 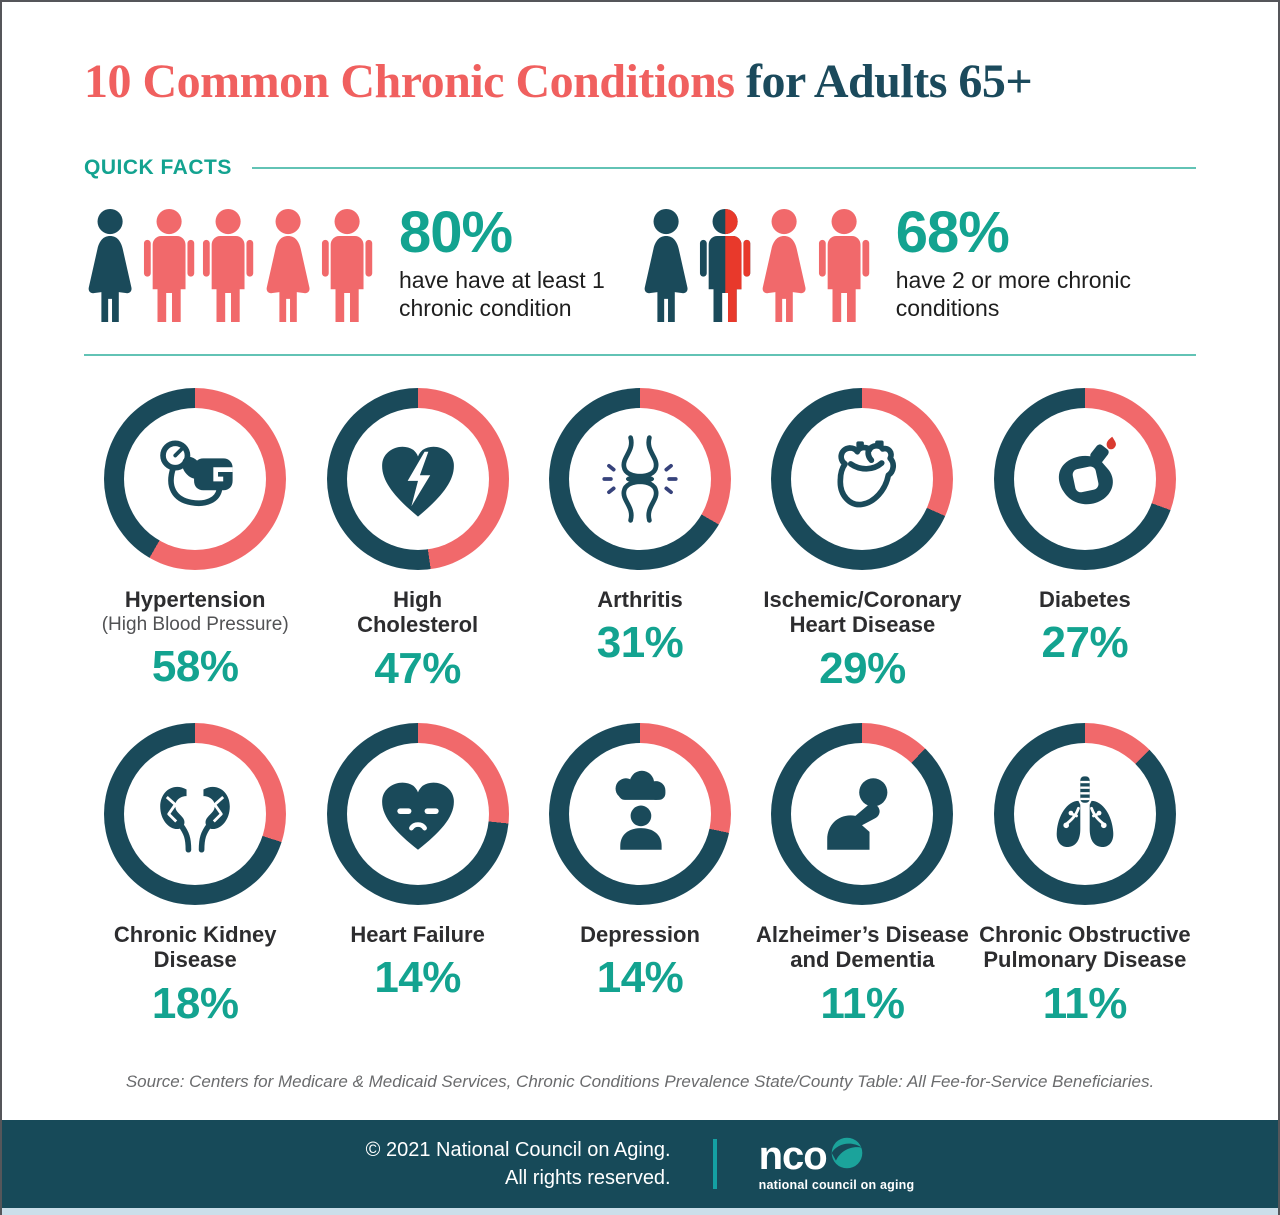 I want to click on condition-card: High Cholesterol 47%, so click(x=417, y=540).